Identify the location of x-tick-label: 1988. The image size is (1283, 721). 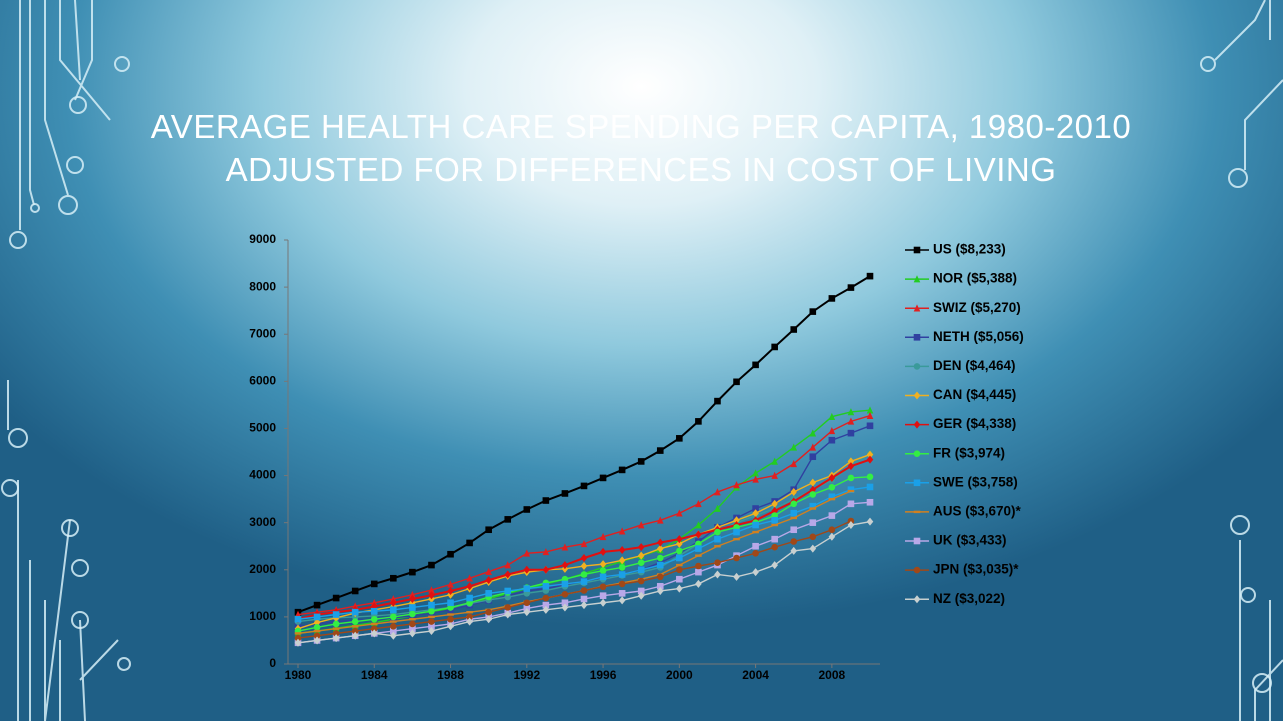
(450, 675).